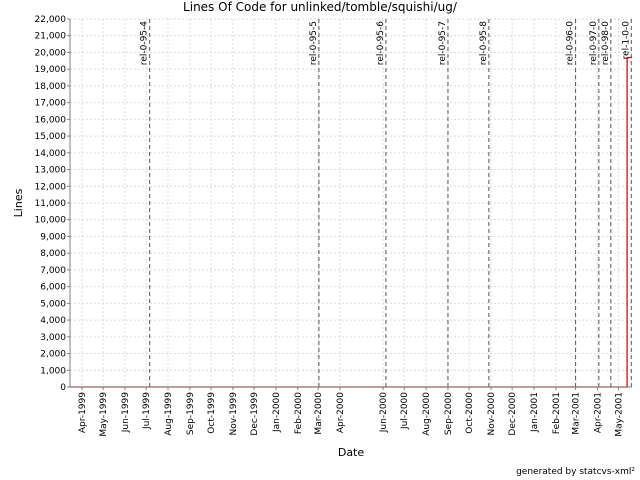 The height and width of the screenshot is (480, 640). What do you see at coordinates (53, 355) in the screenshot?
I see `y-tick-label: 2,000` at bounding box center [53, 355].